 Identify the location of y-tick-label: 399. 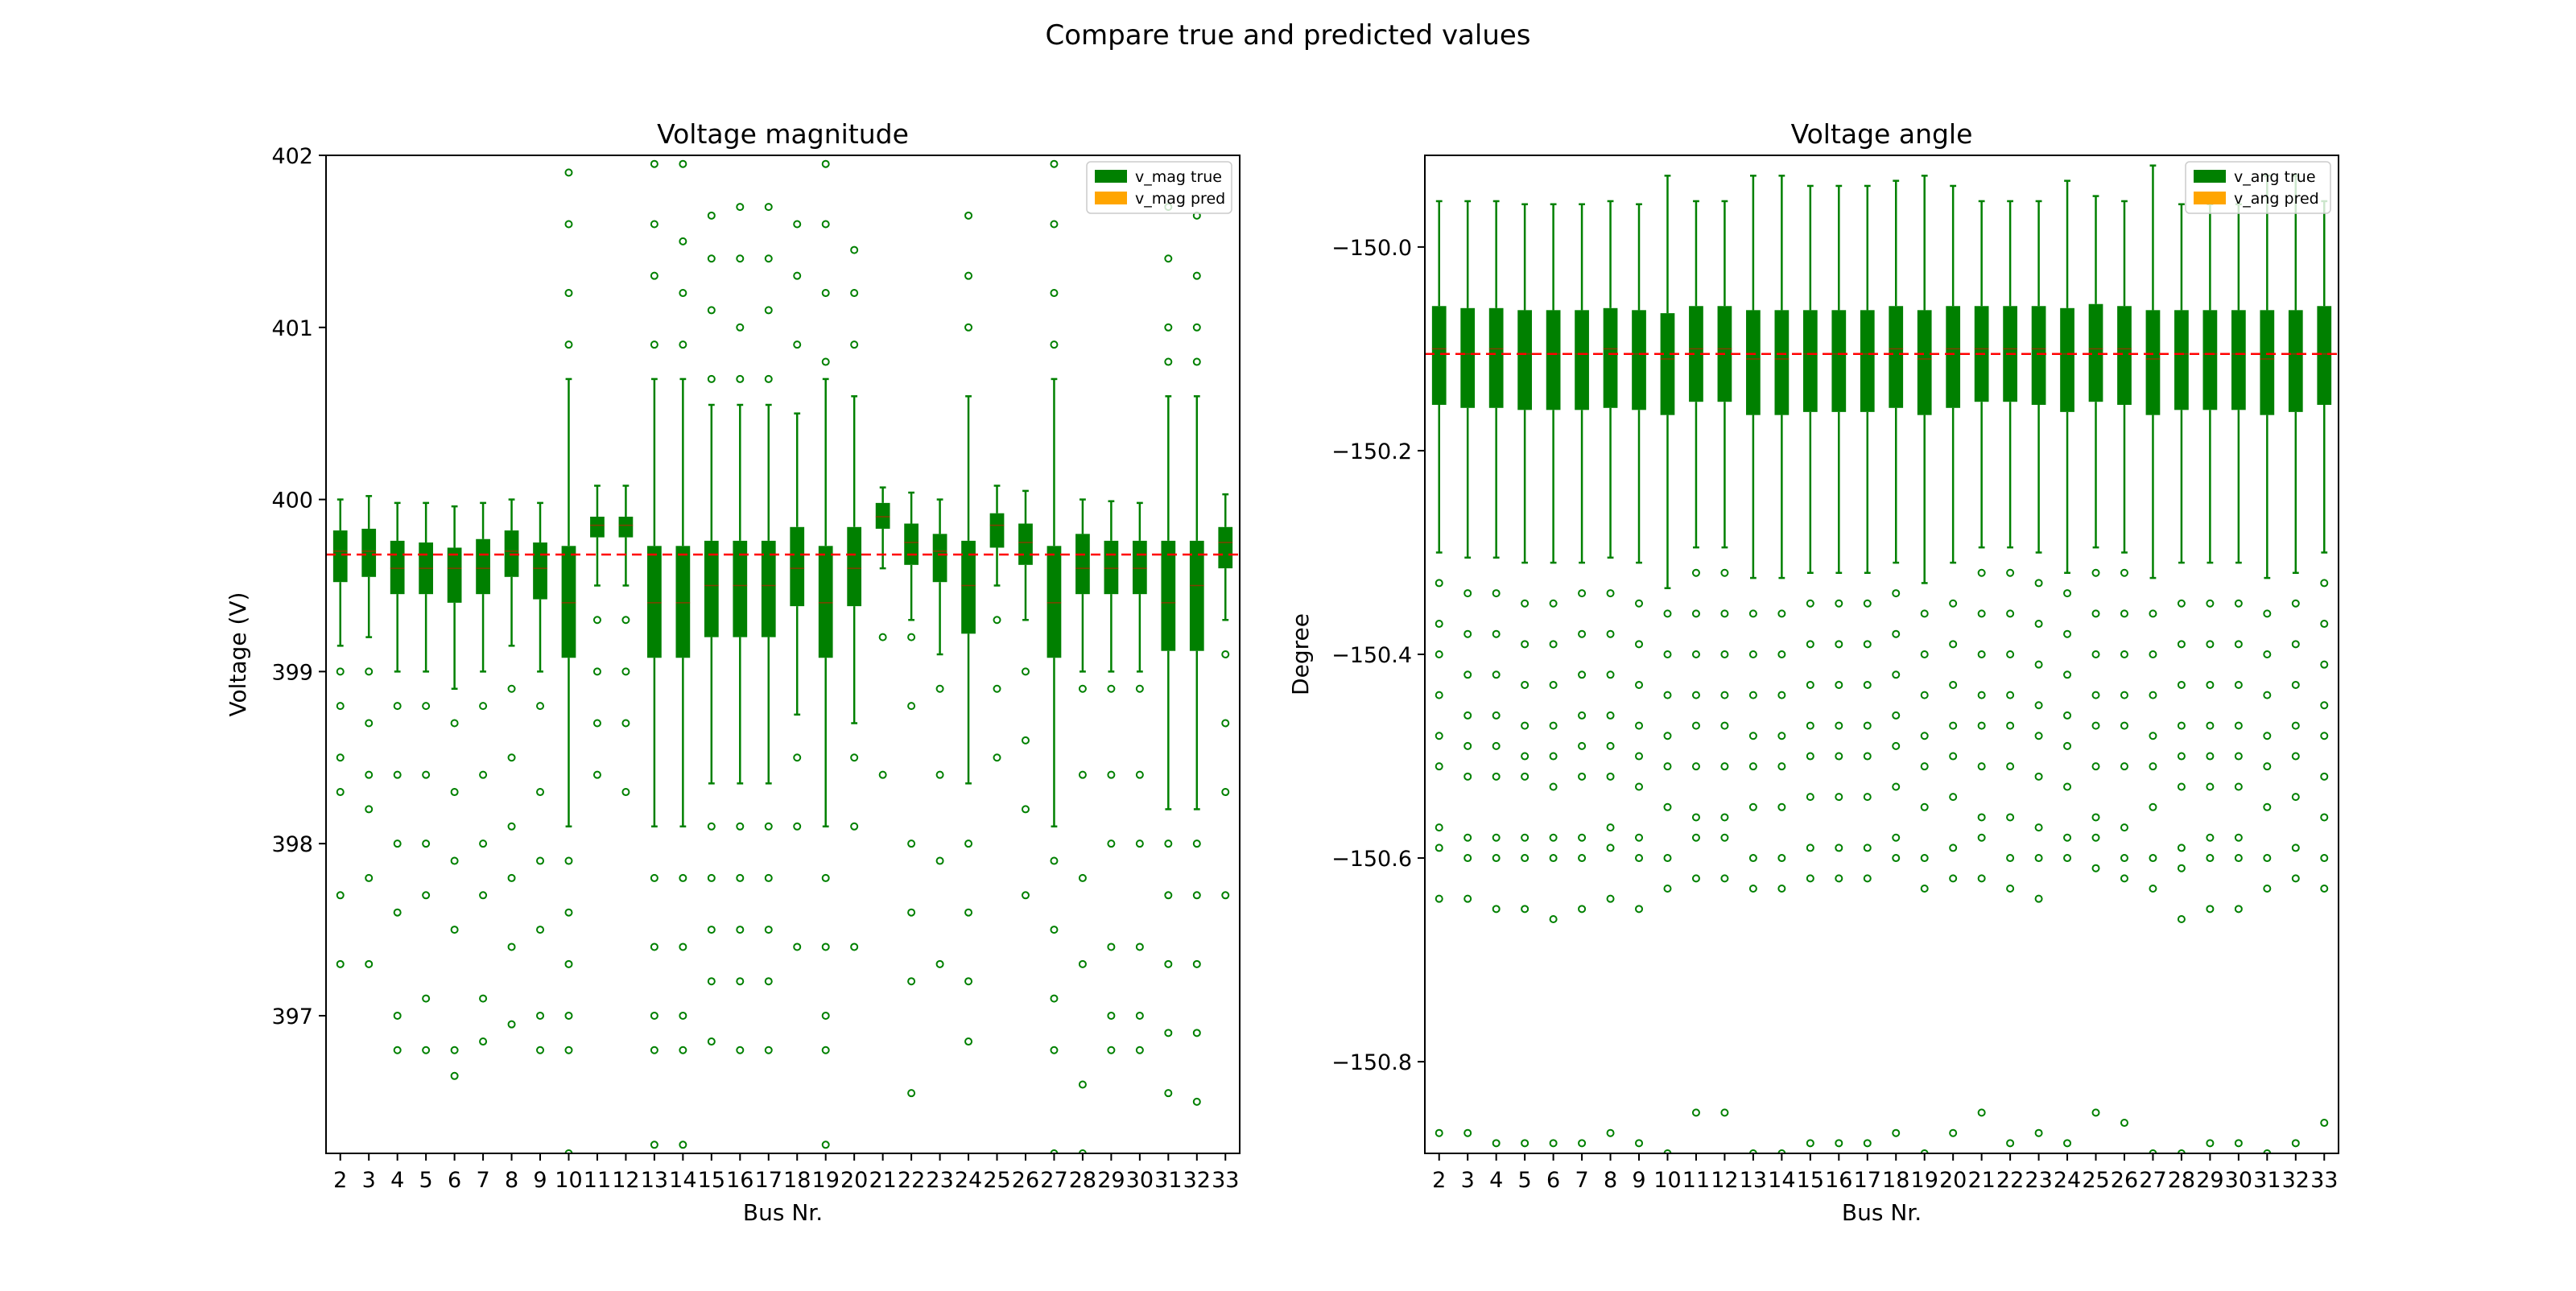
(292, 672).